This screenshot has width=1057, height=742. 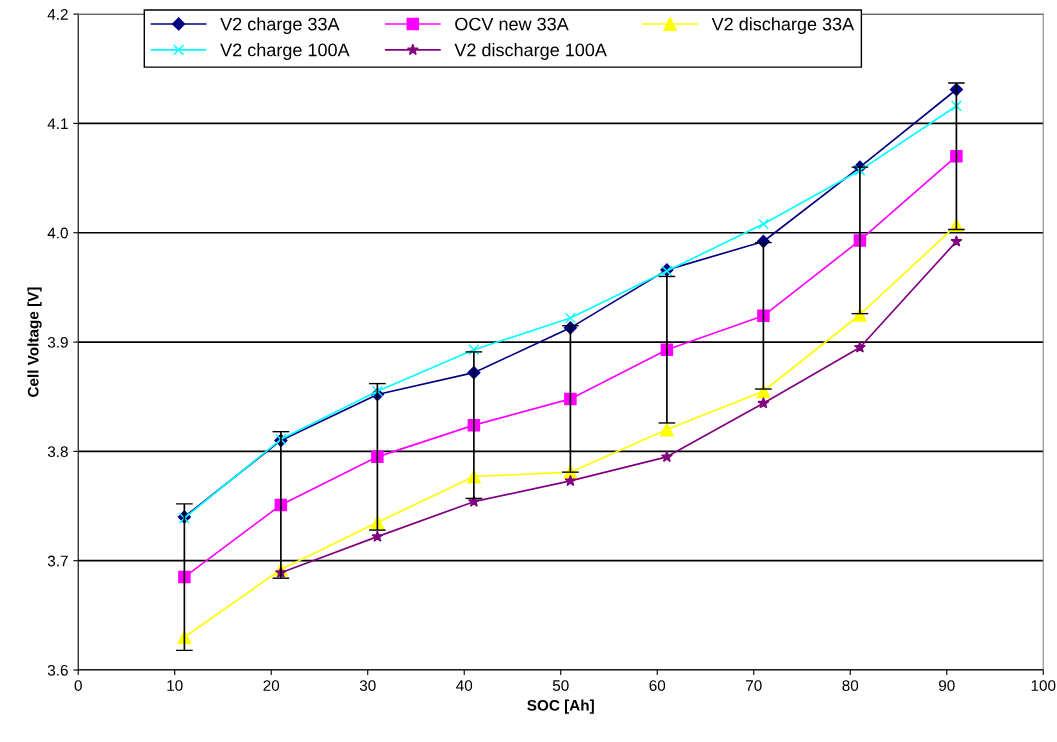 I want to click on legend-label: V2 discharge 33A, so click(x=783, y=26).